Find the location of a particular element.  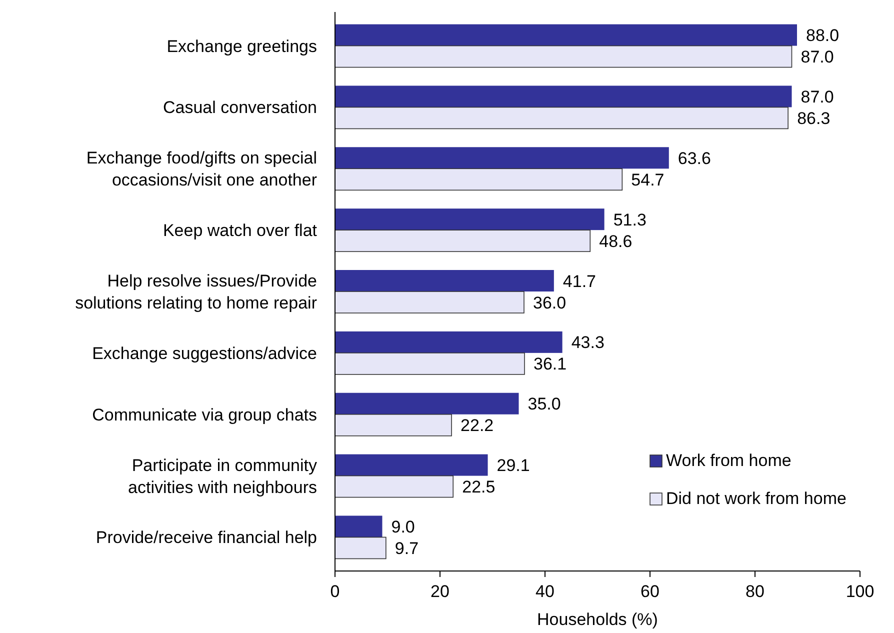

text: 48.6 is located at coordinates (615, 241).